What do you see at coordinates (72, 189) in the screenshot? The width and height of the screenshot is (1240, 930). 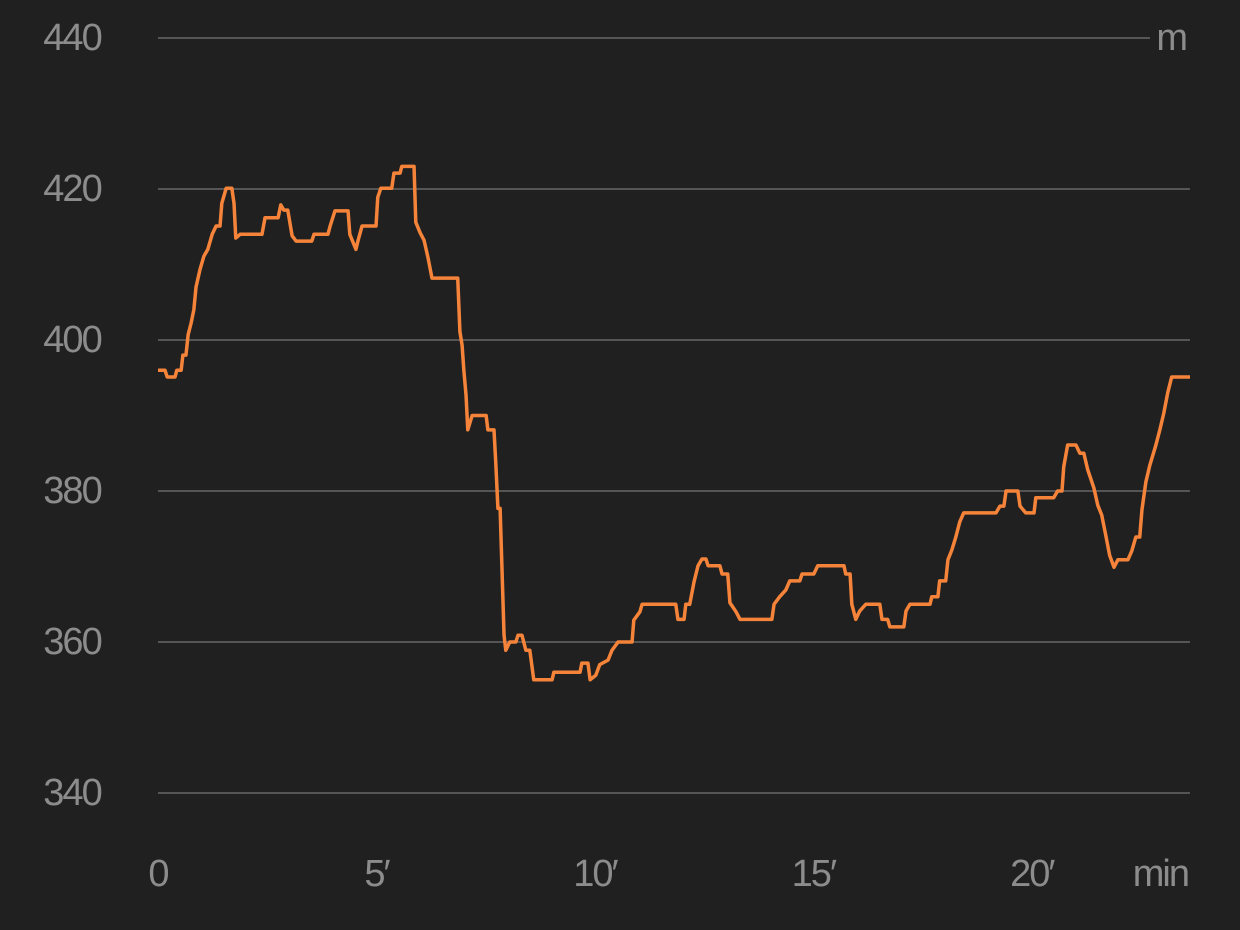 I see `y-tick-label: 420` at bounding box center [72, 189].